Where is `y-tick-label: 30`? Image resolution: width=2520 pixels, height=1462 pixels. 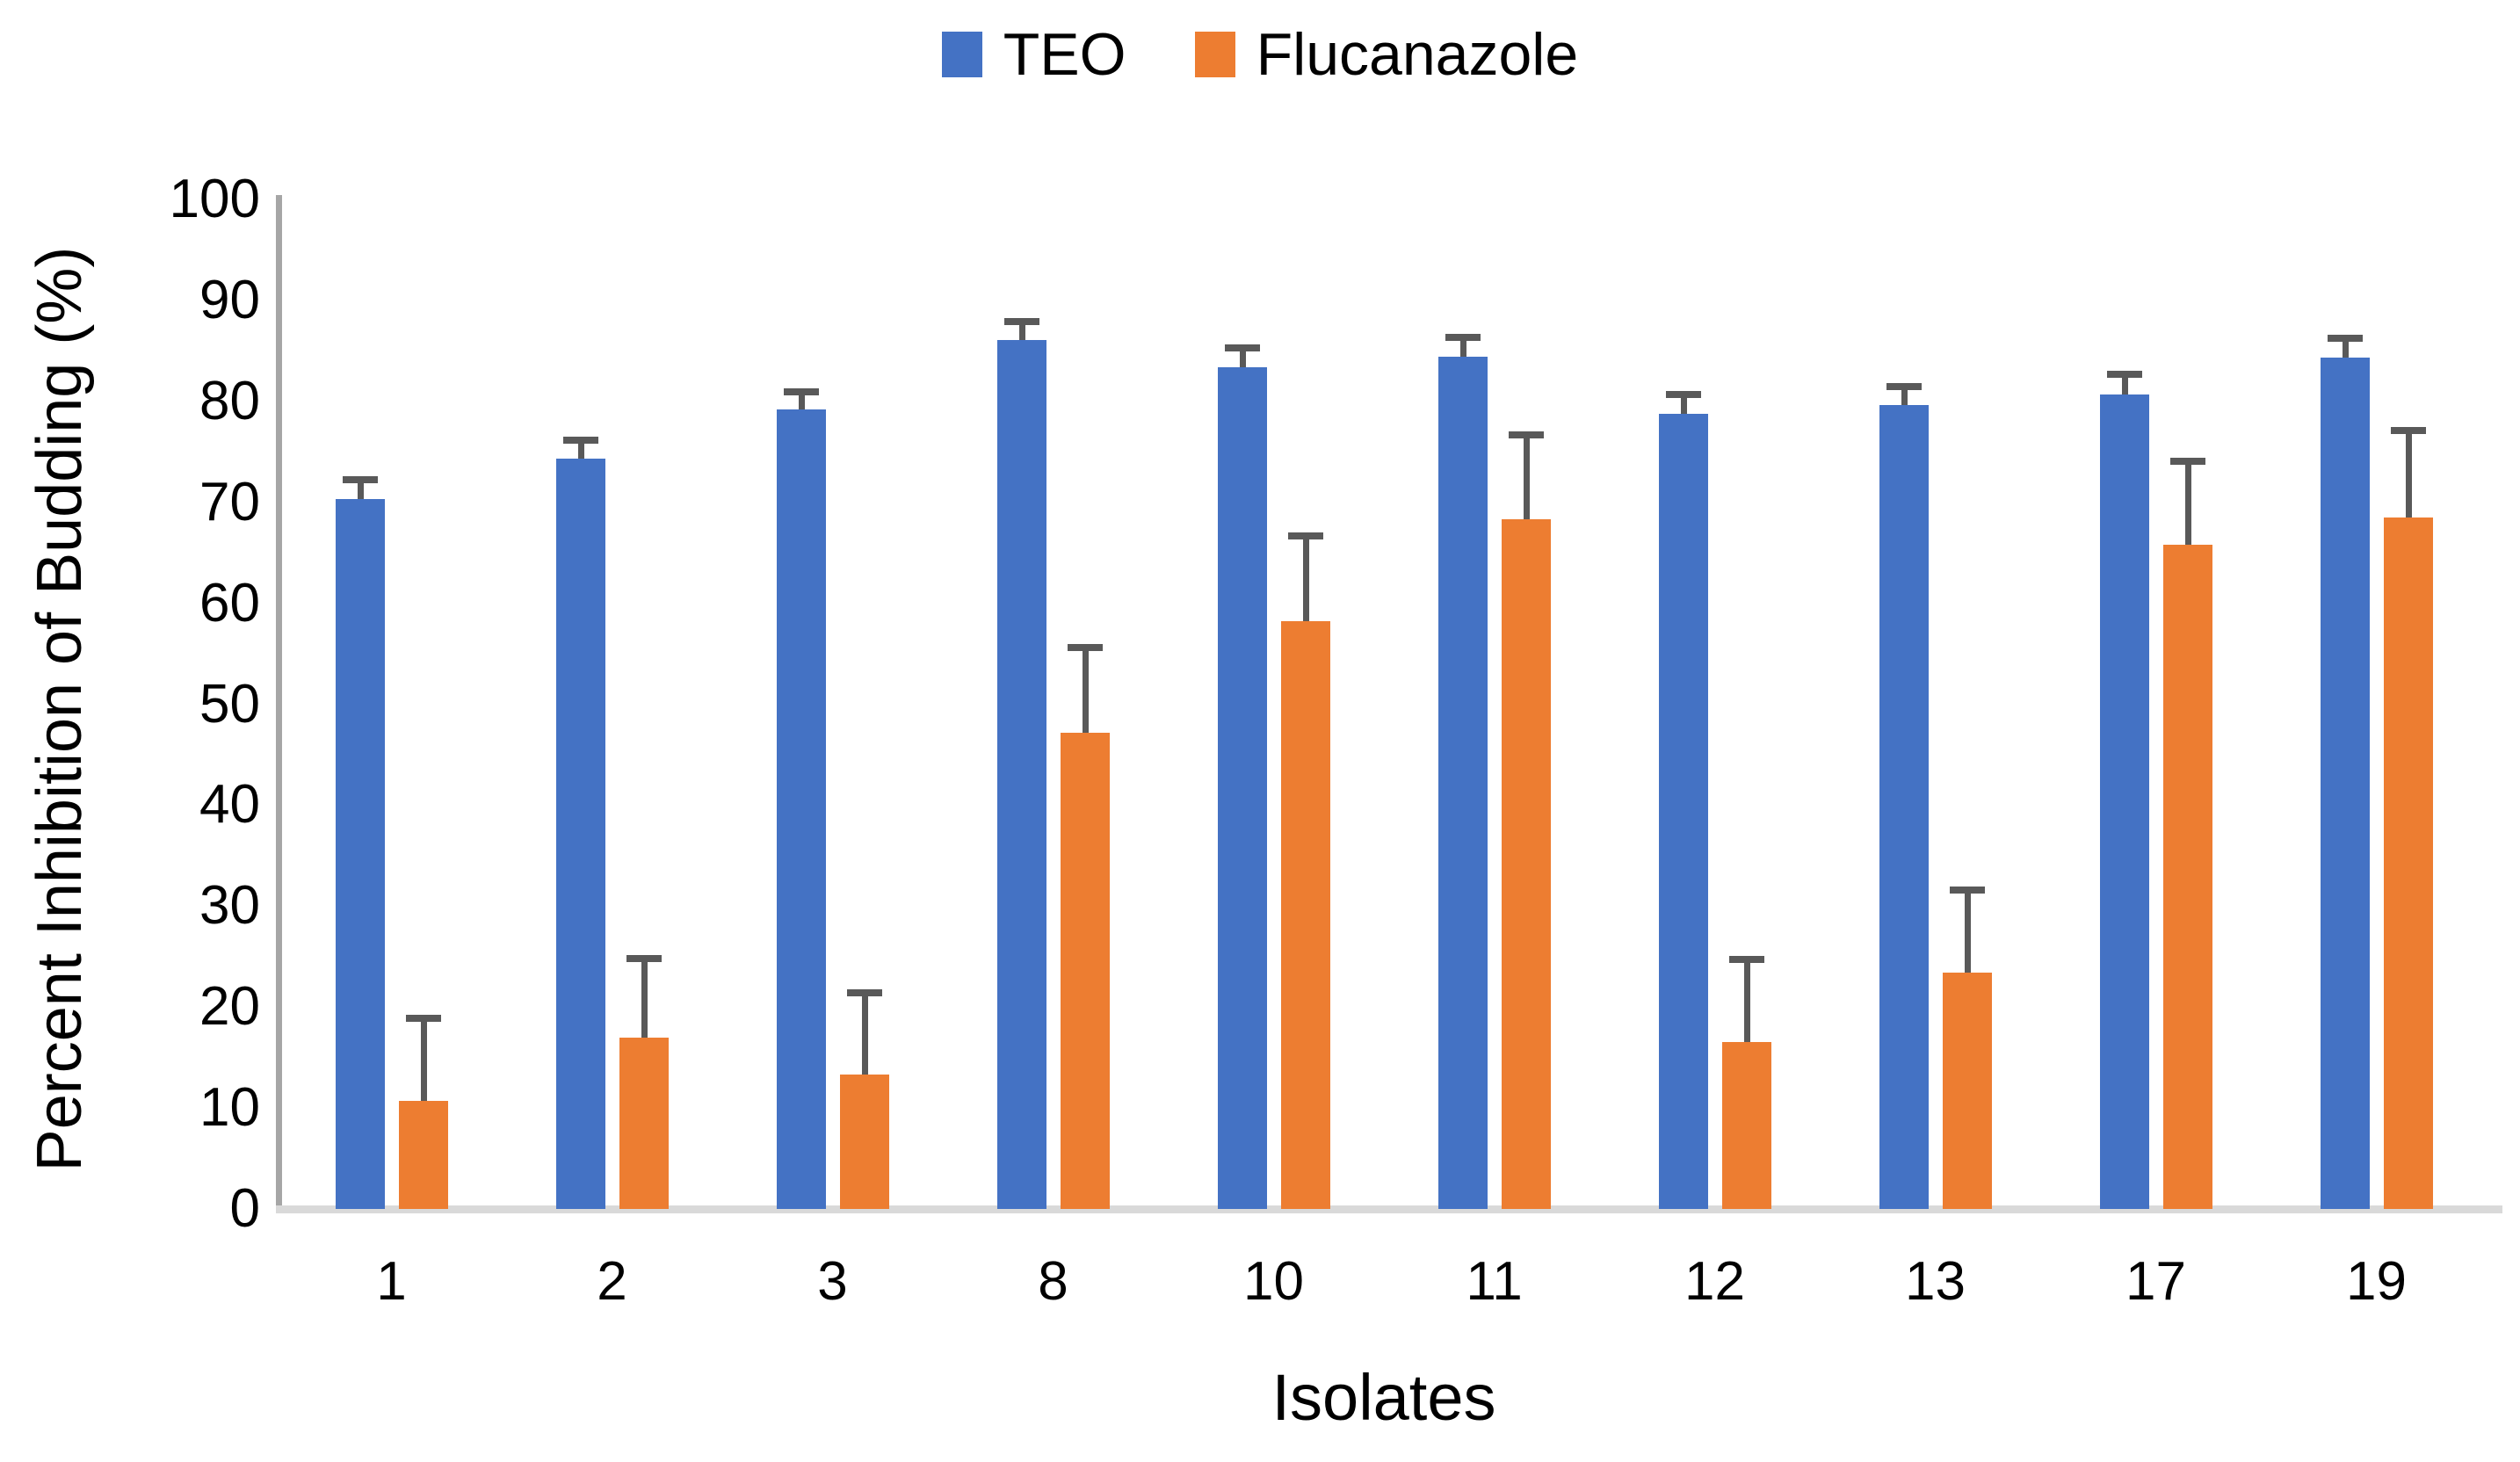 y-tick-label: 30 is located at coordinates (229, 906).